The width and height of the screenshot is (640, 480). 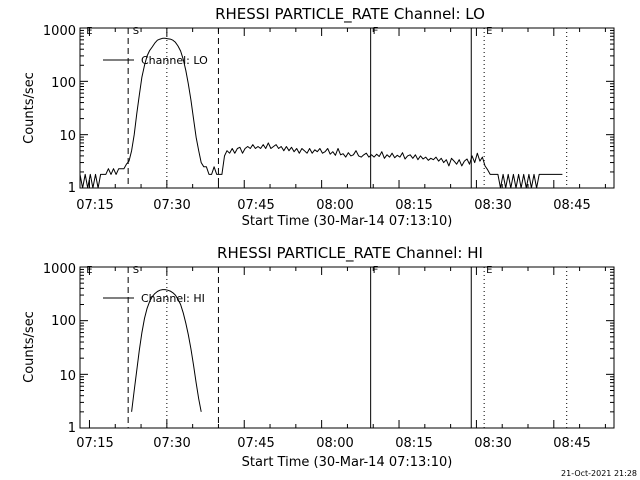 What do you see at coordinates (350, 14) in the screenshot?
I see `panel-title: RHESSI PARTICLE_RATE Channel: LO` at bounding box center [350, 14].